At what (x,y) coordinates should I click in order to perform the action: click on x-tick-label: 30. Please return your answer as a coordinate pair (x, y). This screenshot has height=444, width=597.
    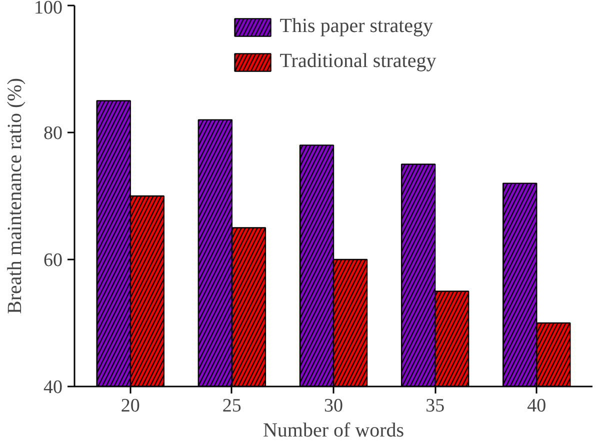
    Looking at the image, I should click on (333, 406).